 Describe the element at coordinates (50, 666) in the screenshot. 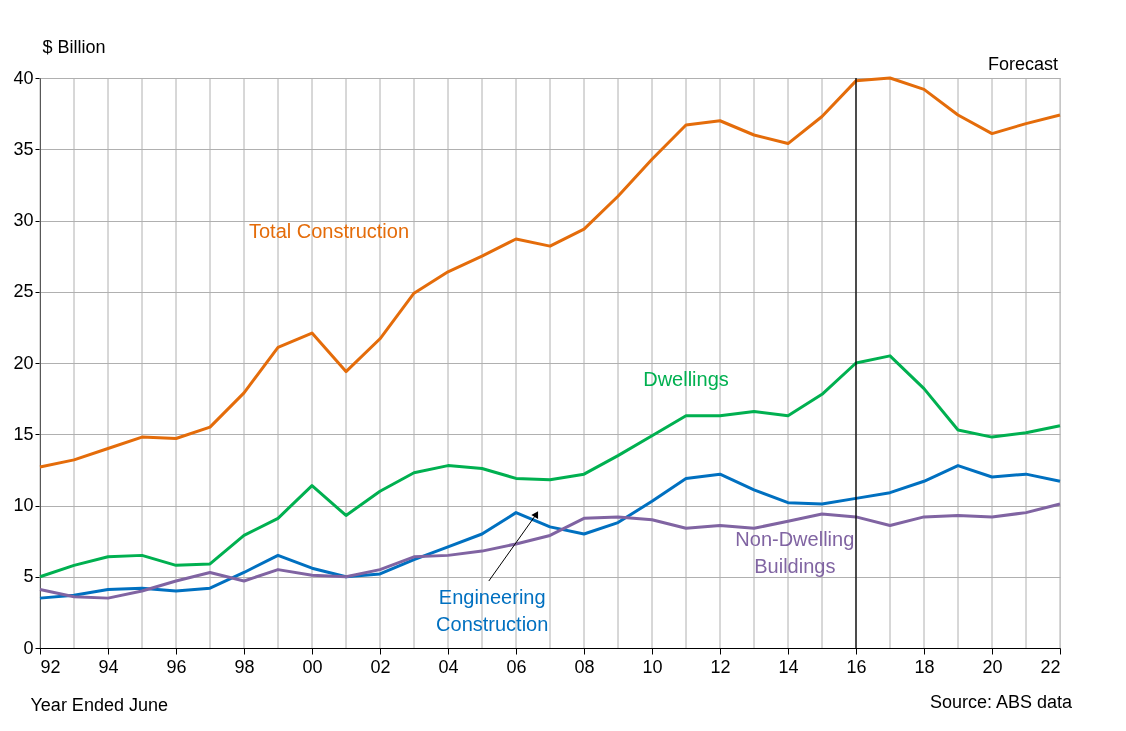

I see `x-tick-label: 92` at that location.